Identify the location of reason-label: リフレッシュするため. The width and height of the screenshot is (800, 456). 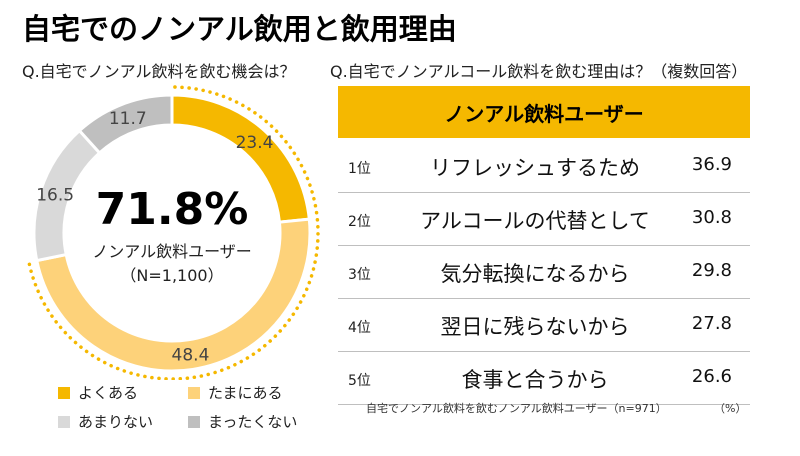
(535, 168).